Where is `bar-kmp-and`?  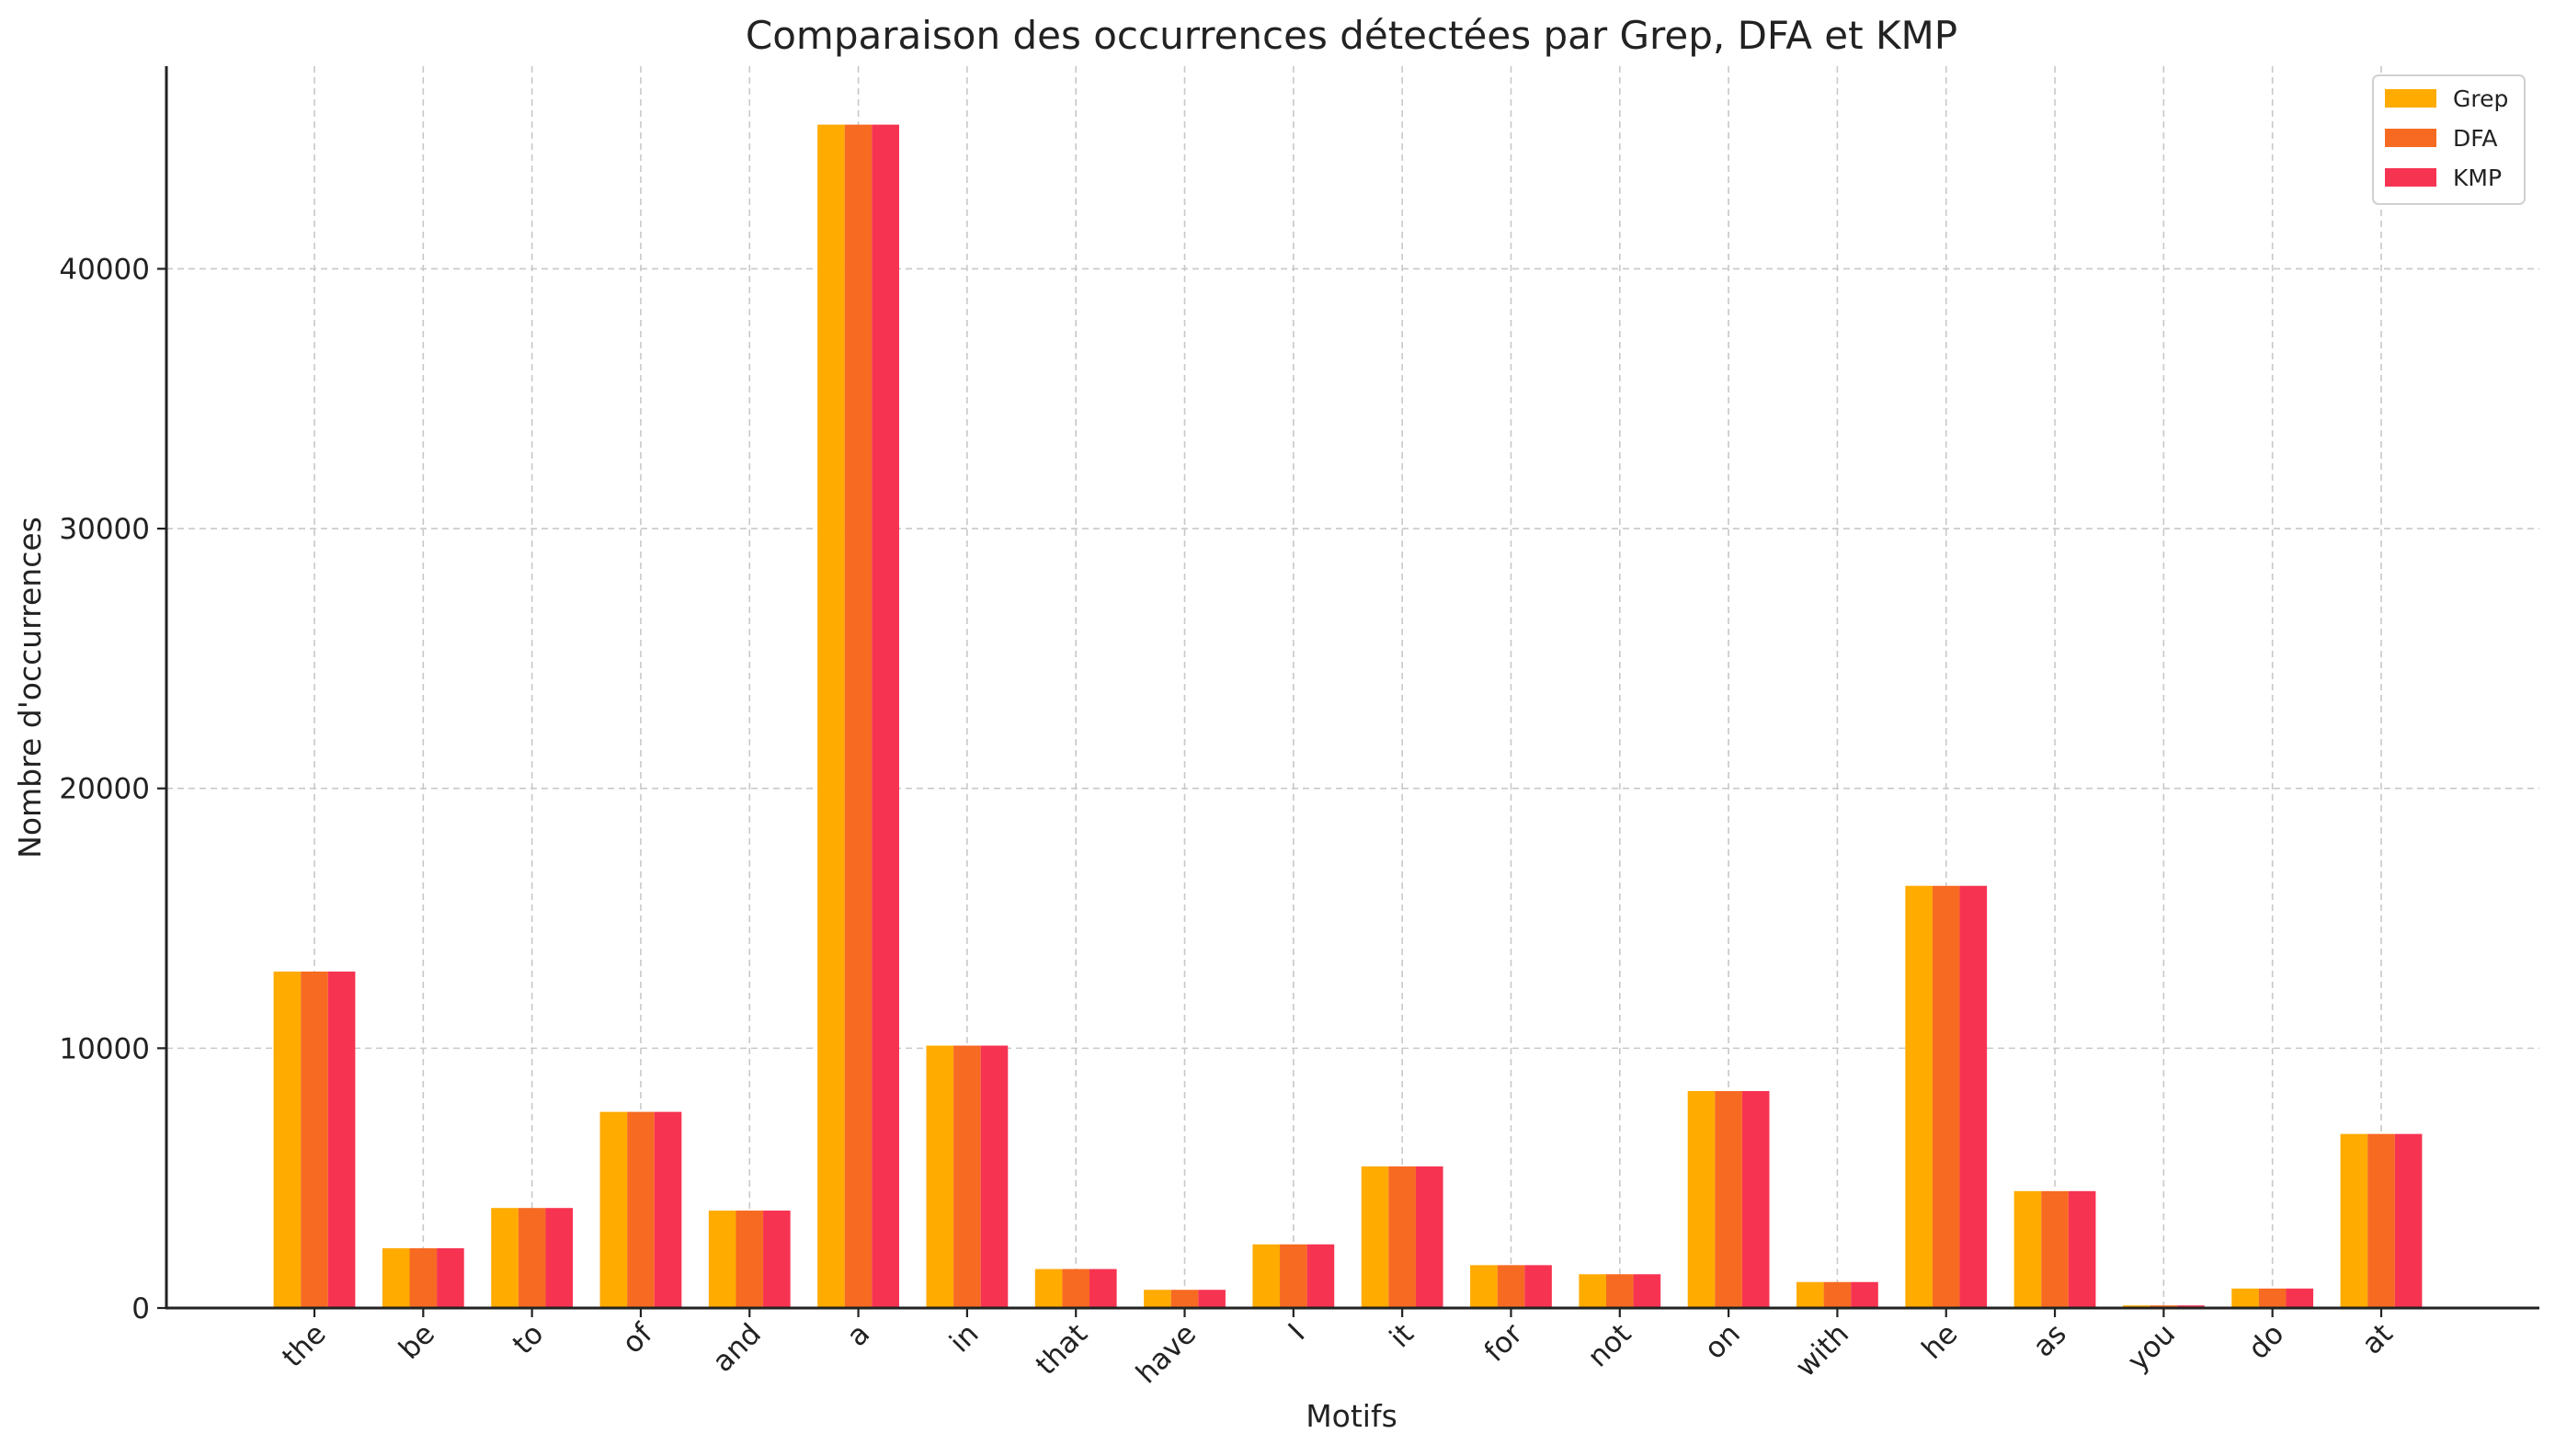 bar-kmp-and is located at coordinates (777, 1259).